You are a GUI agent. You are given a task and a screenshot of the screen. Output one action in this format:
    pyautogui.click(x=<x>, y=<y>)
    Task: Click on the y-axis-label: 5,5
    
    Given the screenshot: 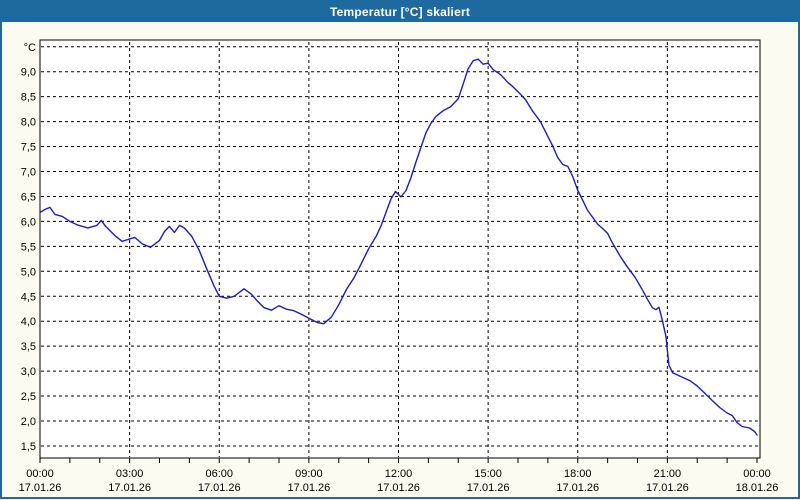 What is the action you would take?
    pyautogui.click(x=28, y=247)
    